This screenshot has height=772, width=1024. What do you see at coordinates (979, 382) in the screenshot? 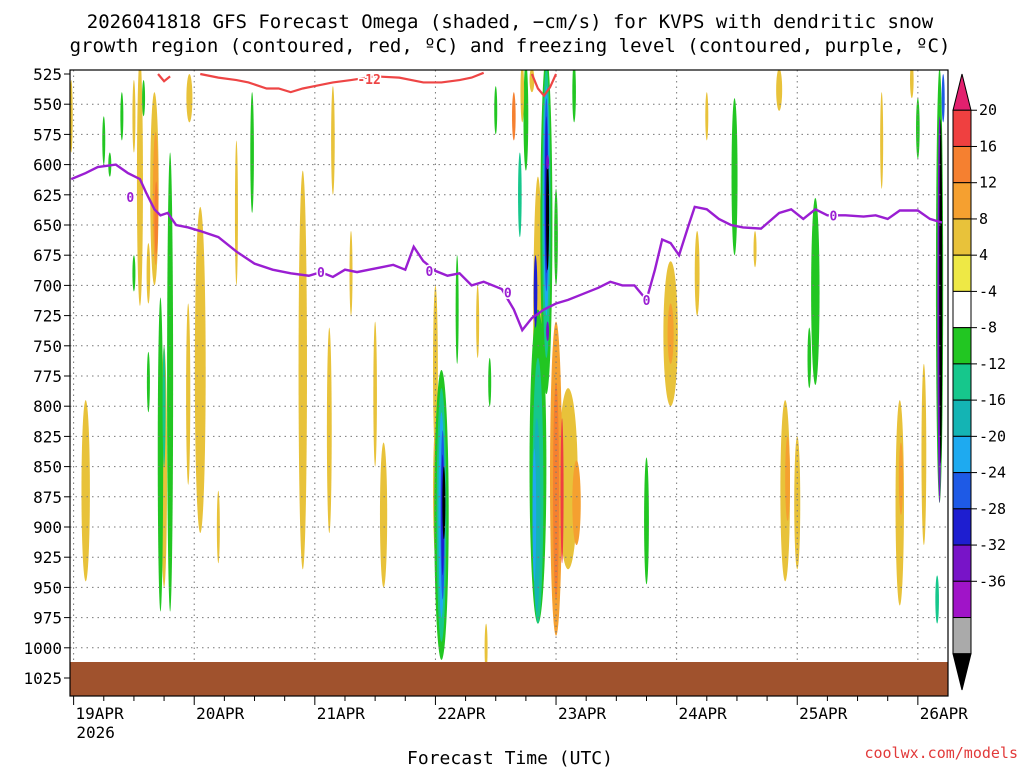
I see `colorbar: 20 16 12 8 4 -4 -8 -12 -16 -20 -24 -28 -32 -36` at bounding box center [979, 382].